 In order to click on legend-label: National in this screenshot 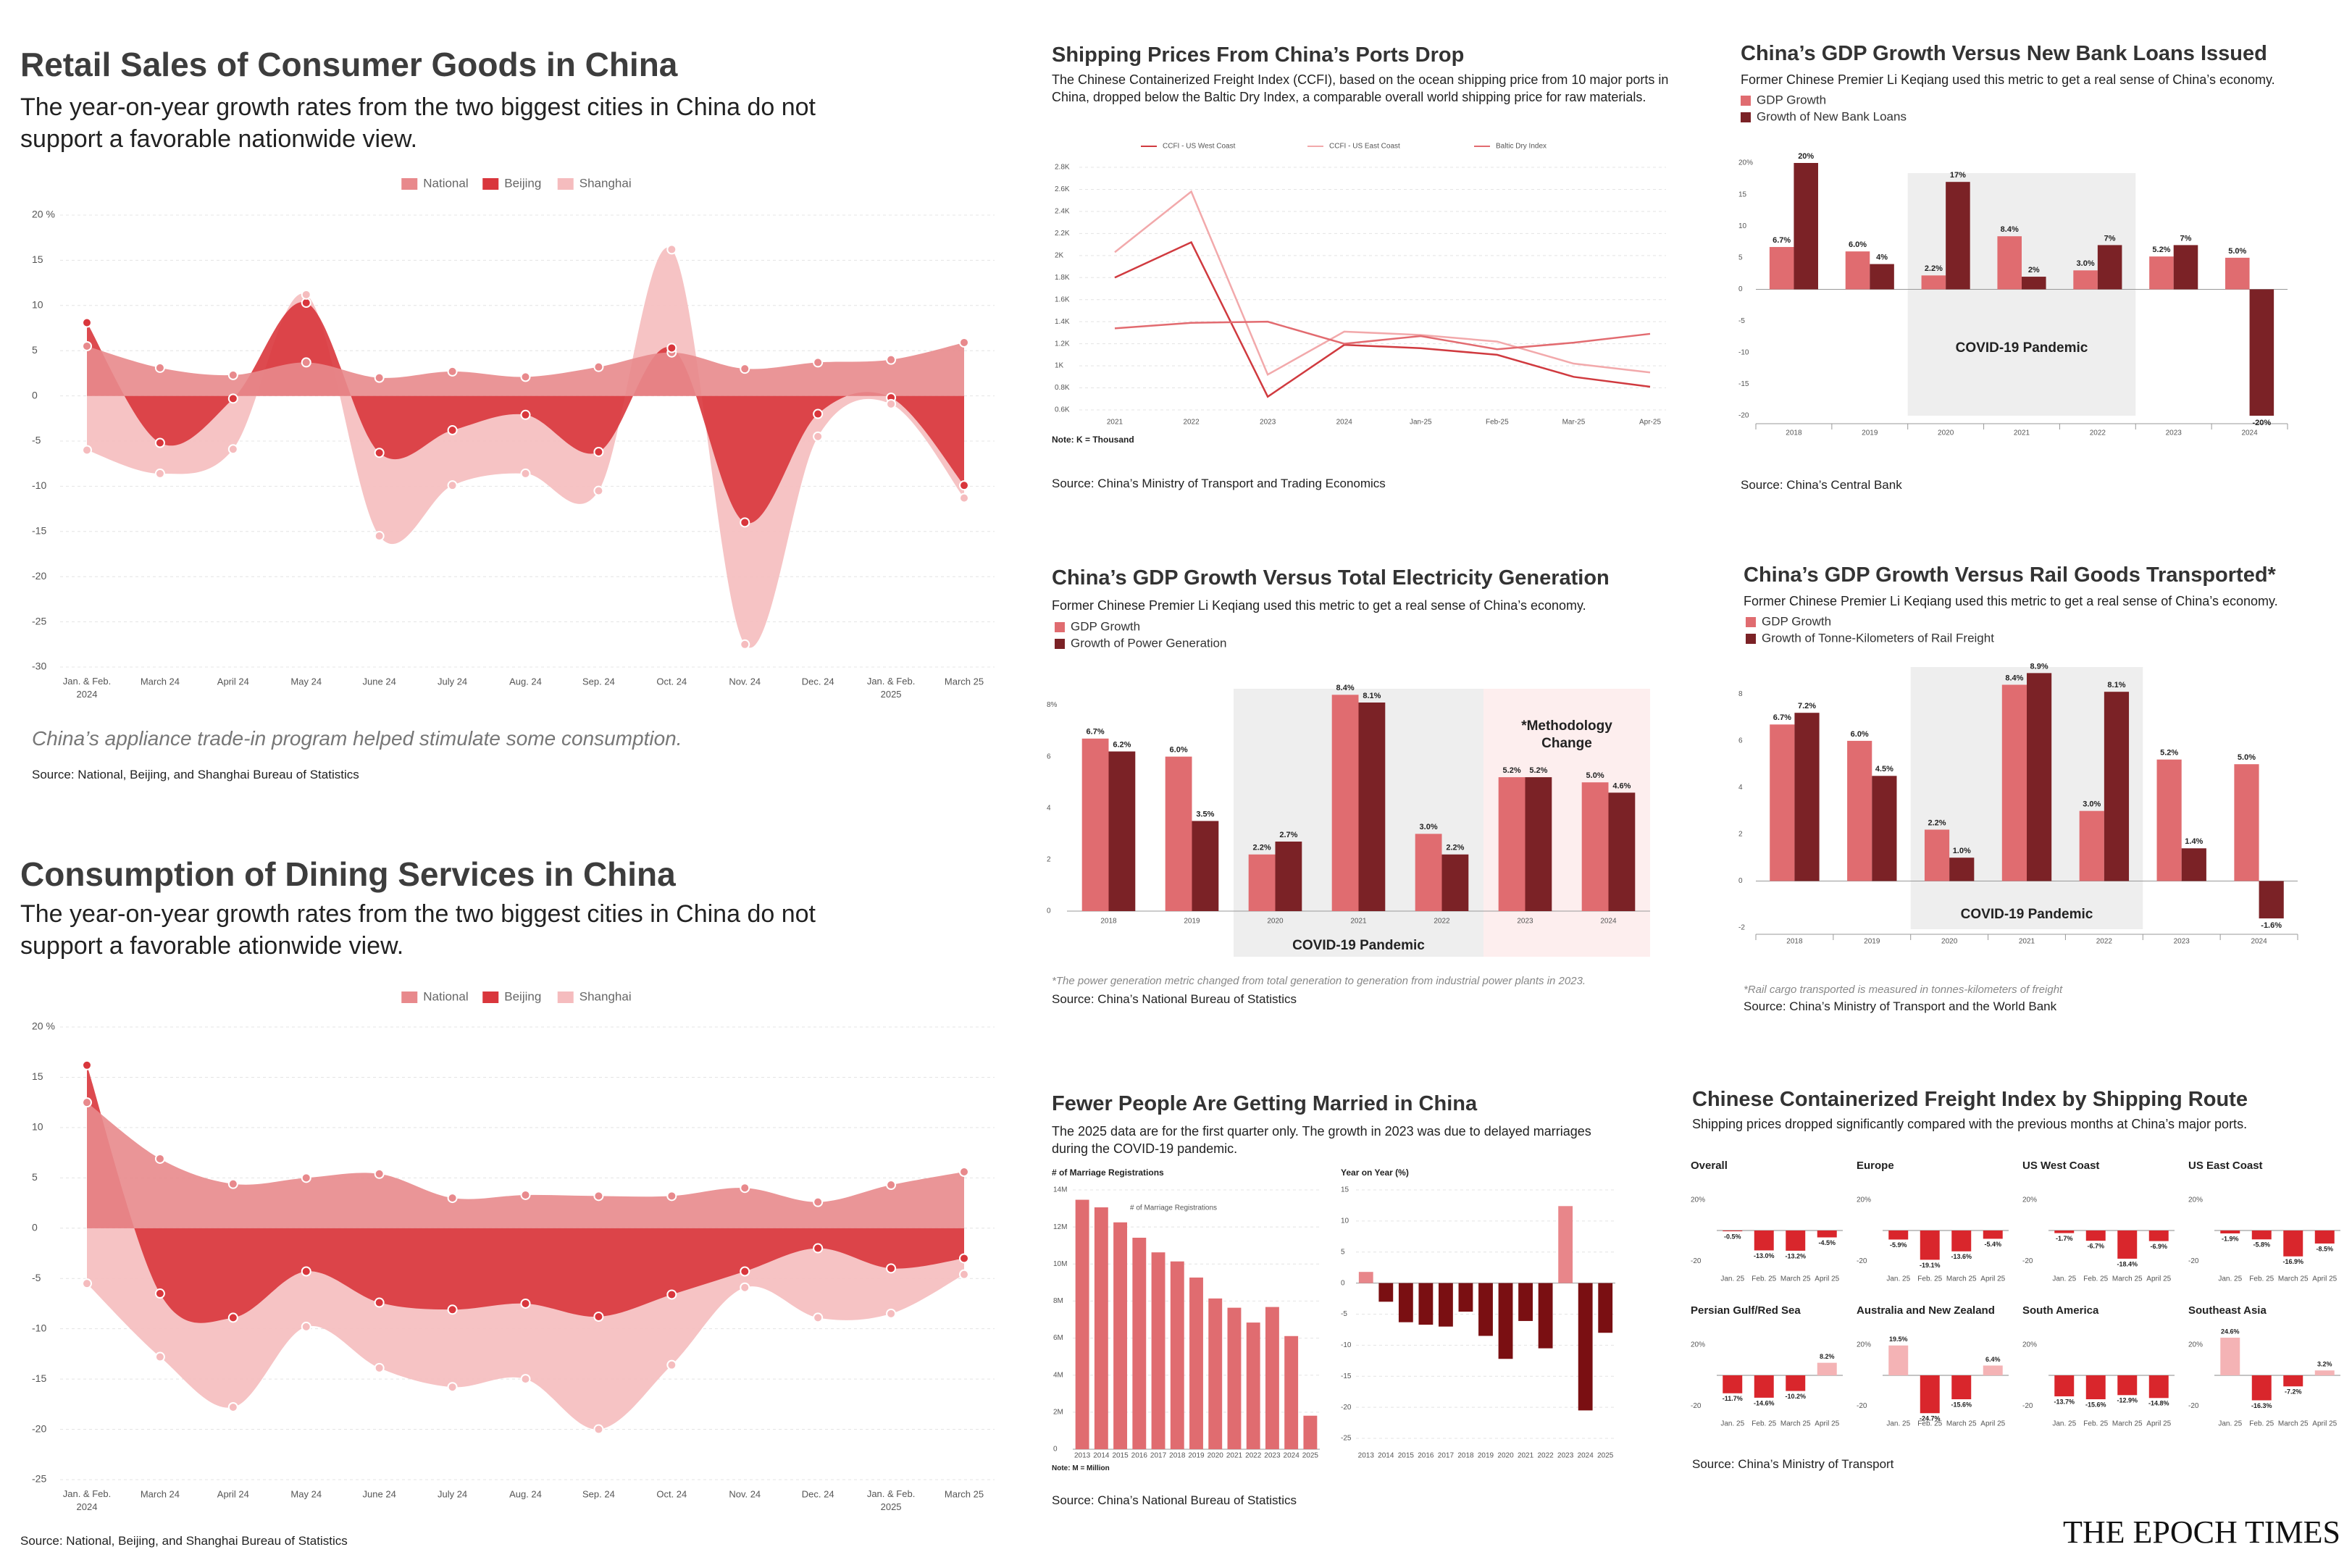, I will do `click(446, 996)`.